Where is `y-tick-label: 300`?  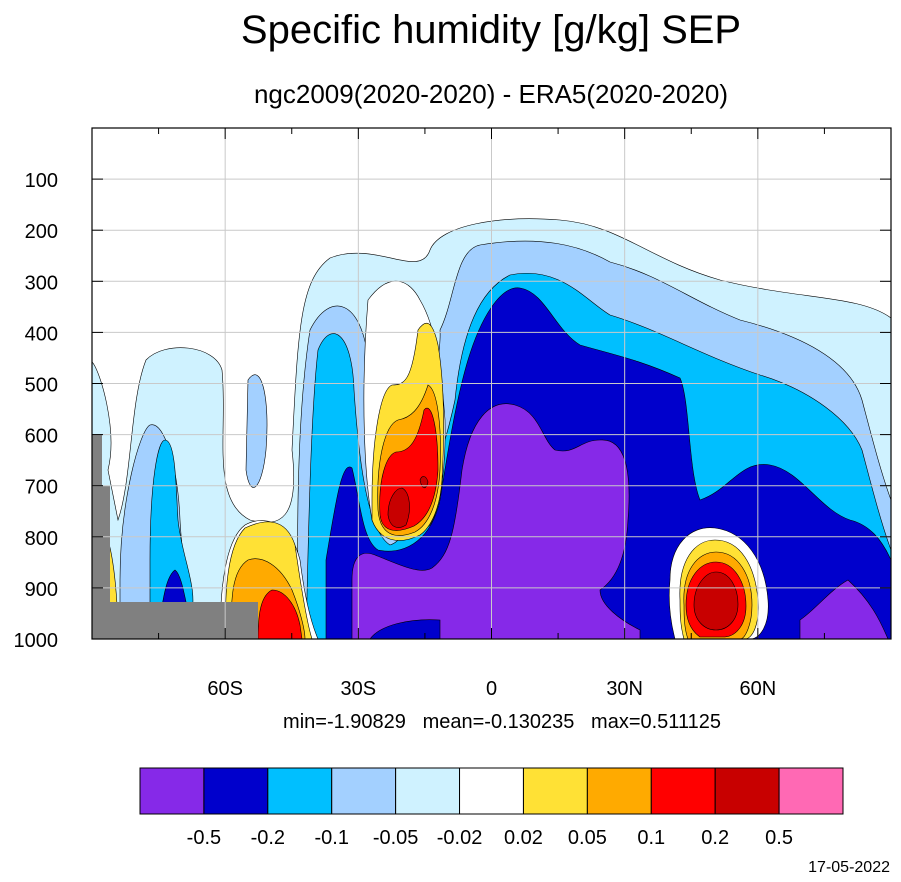 y-tick-label: 300 is located at coordinates (41, 283).